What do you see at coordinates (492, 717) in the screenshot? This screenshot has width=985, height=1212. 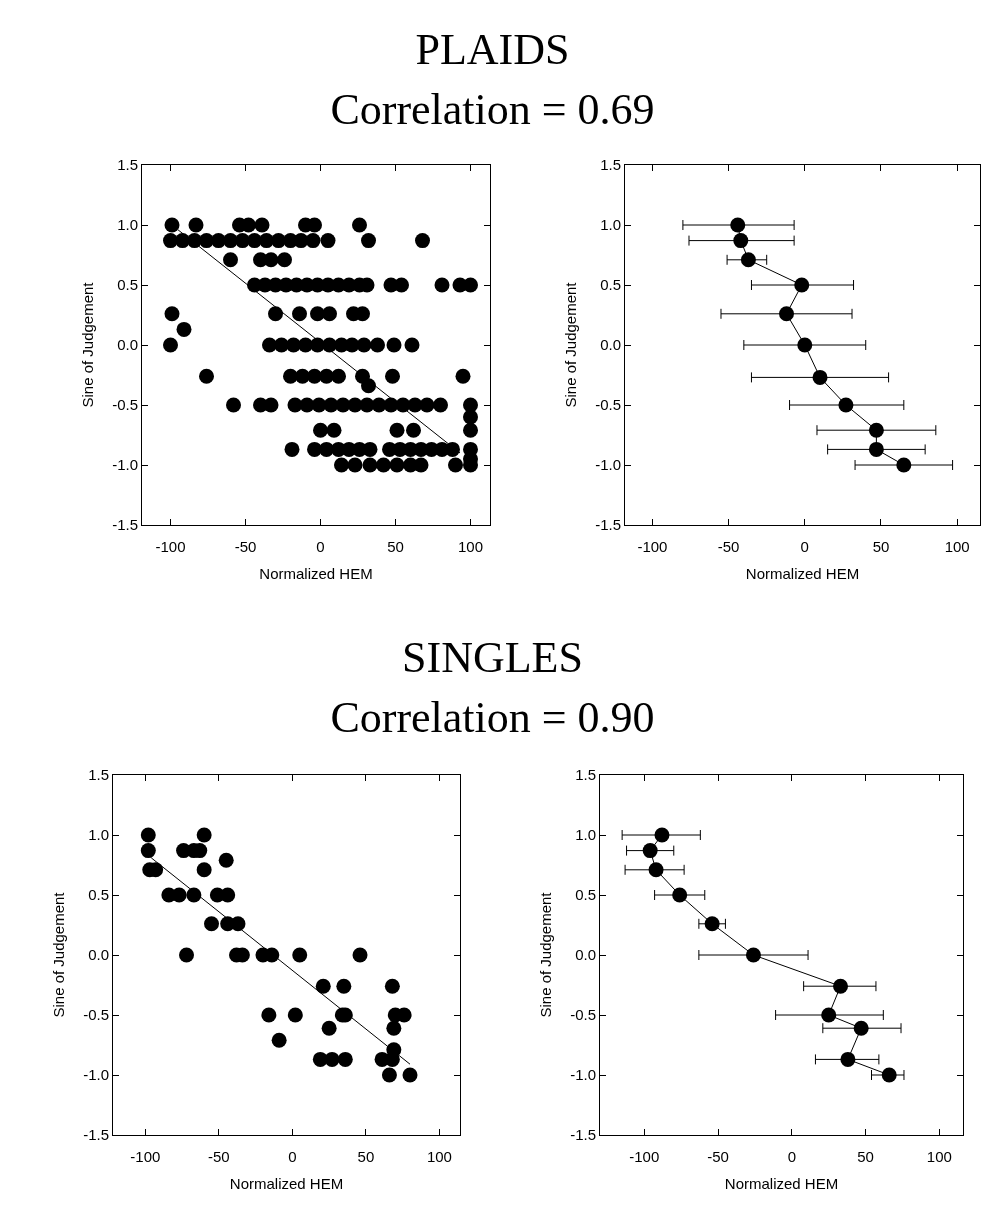 I see `chart-subtitle: Correlation = 0.90` at bounding box center [492, 717].